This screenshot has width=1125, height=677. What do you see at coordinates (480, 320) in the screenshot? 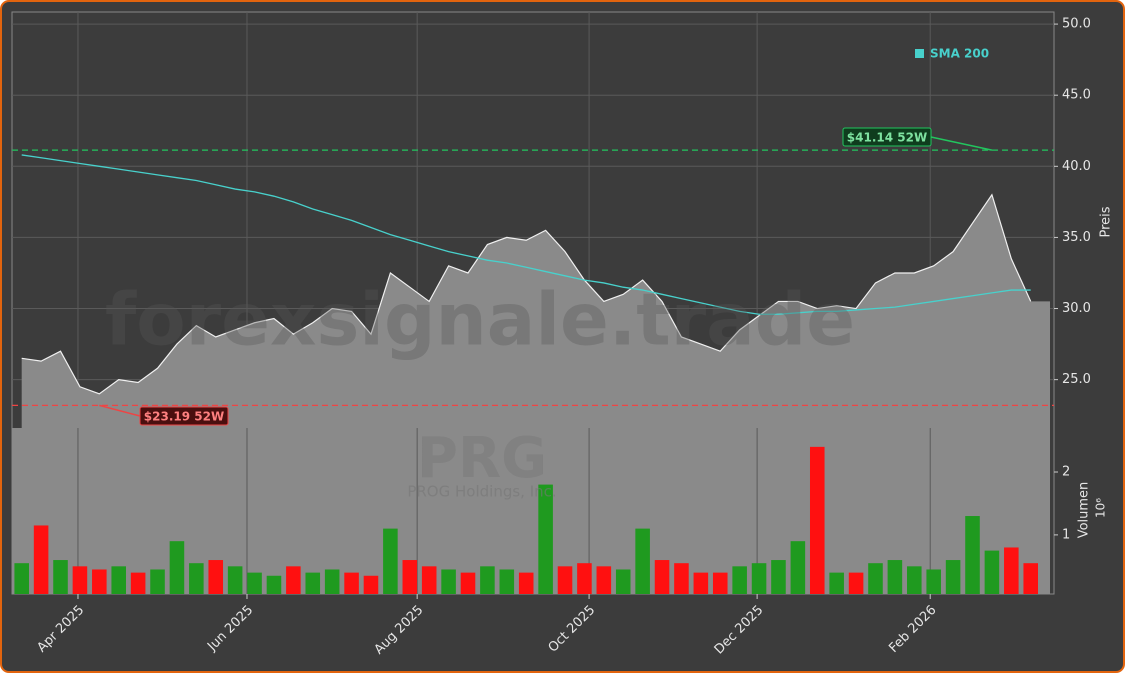
I see `watermark: forexsignale.trade` at bounding box center [480, 320].